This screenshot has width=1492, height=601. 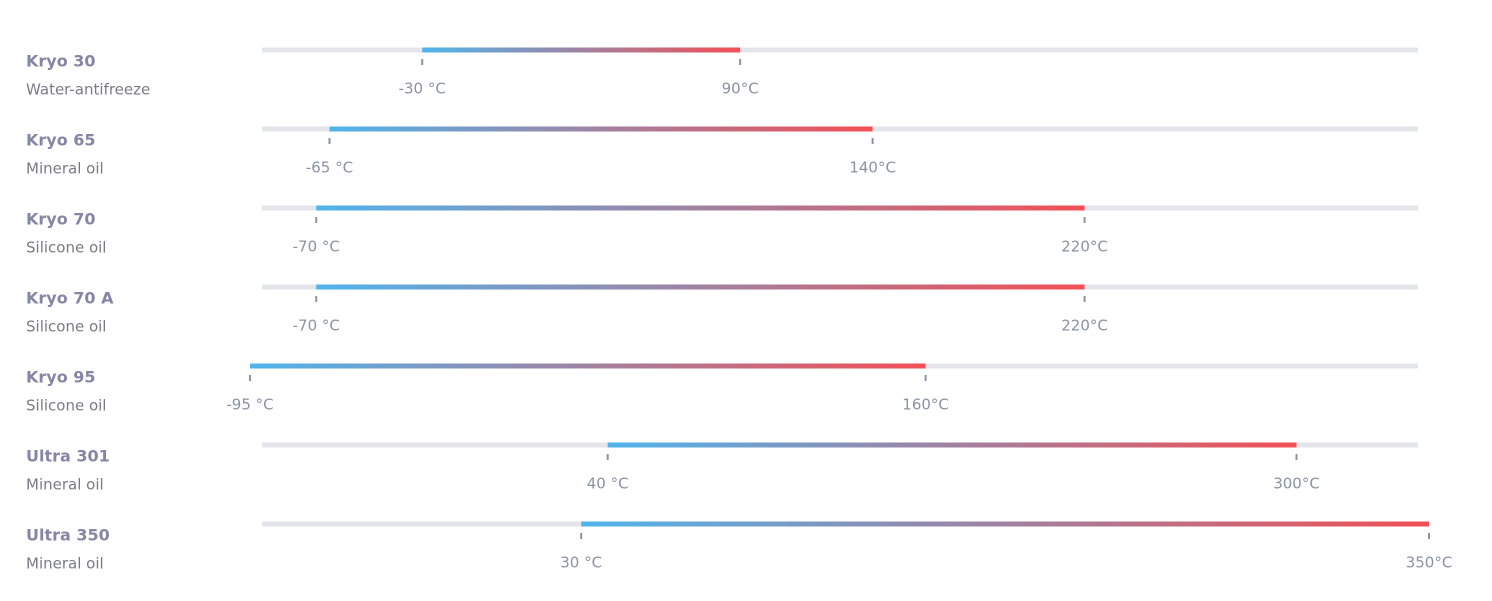 What do you see at coordinates (61, 377) in the screenshot?
I see `fluid-name: Kryo 95` at bounding box center [61, 377].